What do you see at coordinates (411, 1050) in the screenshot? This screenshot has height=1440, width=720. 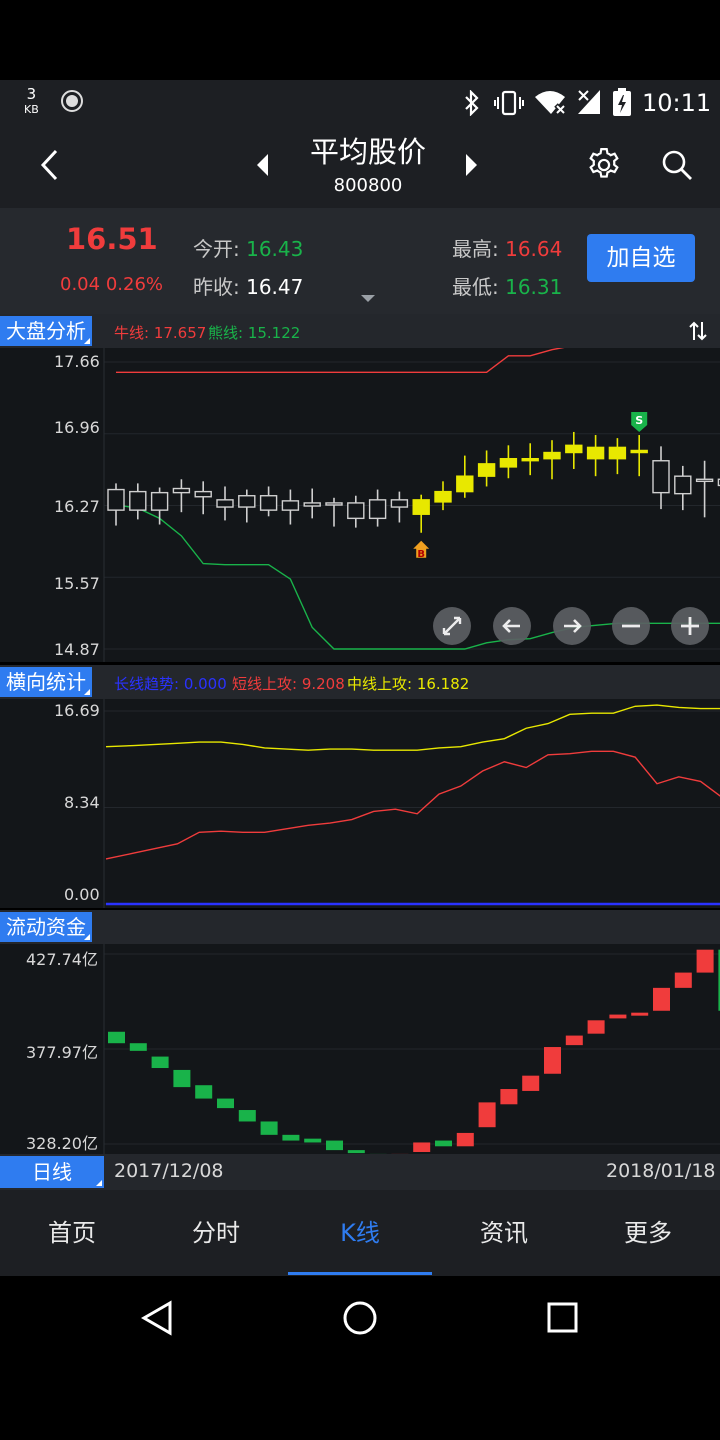 I see `capital-chart-svg` at bounding box center [411, 1050].